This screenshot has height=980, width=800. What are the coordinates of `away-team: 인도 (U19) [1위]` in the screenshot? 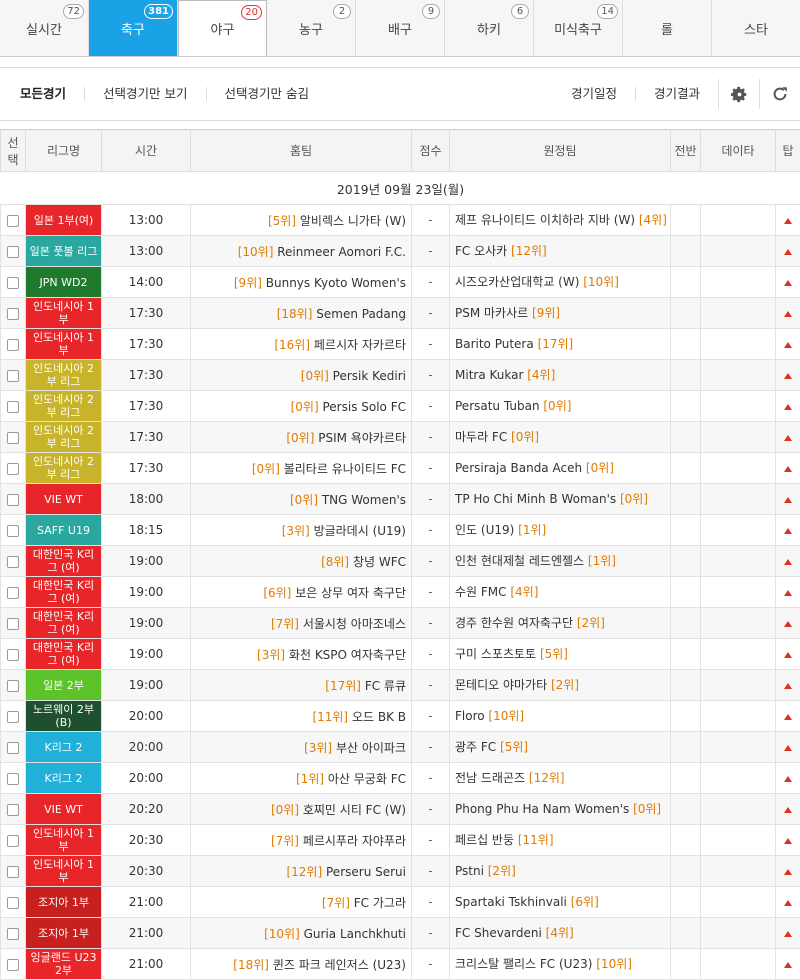 It's located at (560, 530).